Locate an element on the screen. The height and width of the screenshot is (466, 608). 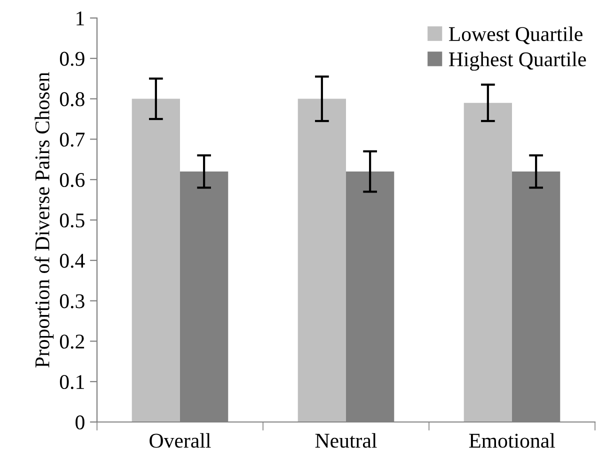
y-tick-label: 0.1 is located at coordinates (72, 382).